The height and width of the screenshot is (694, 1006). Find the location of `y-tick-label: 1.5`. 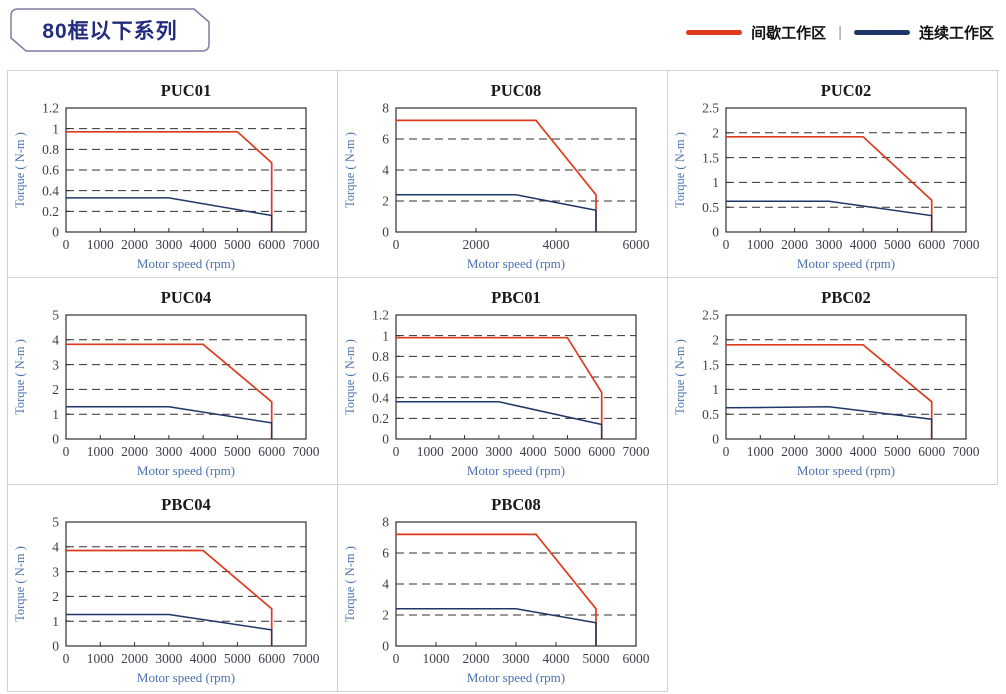

y-tick-label: 1.5 is located at coordinates (710, 157).